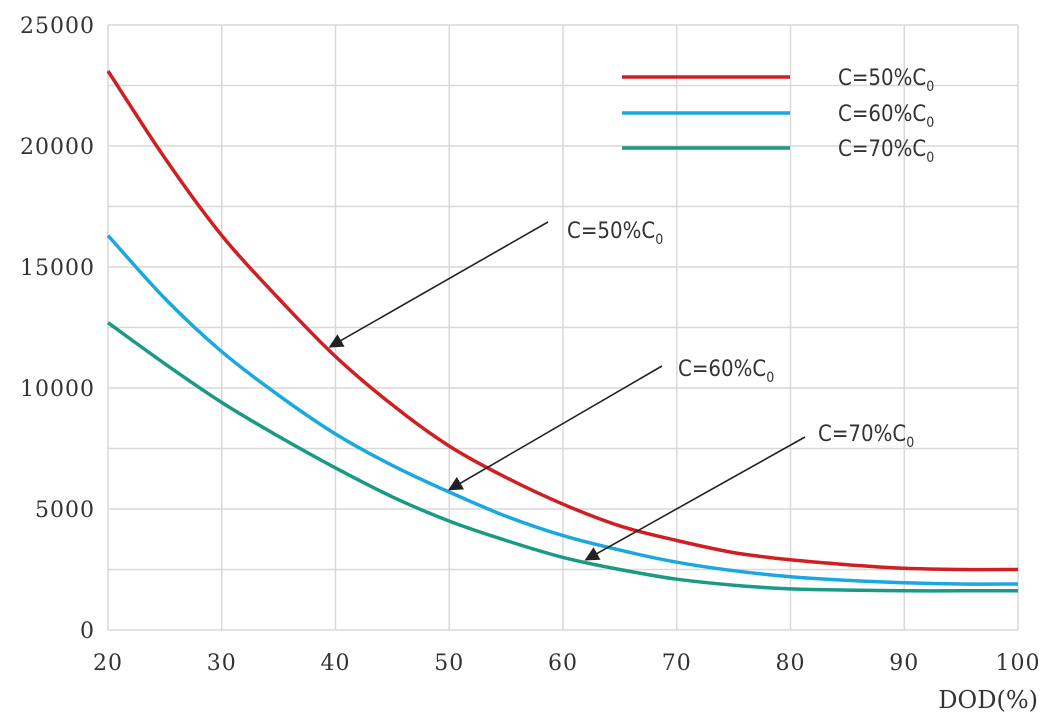 This screenshot has width=1050, height=713. Describe the element at coordinates (563, 663) in the screenshot. I see `x-tick-label: 60` at that location.